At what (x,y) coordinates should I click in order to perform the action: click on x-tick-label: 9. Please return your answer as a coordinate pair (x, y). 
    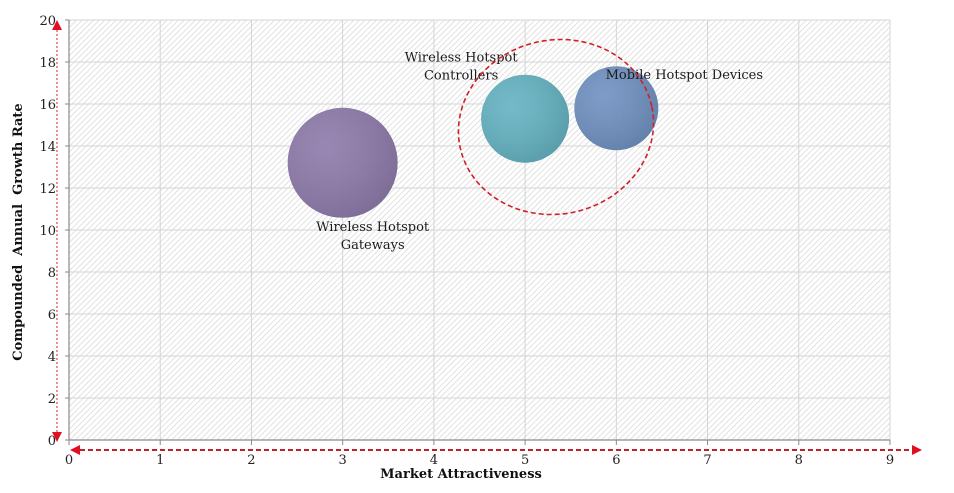
    Looking at the image, I should click on (890, 460).